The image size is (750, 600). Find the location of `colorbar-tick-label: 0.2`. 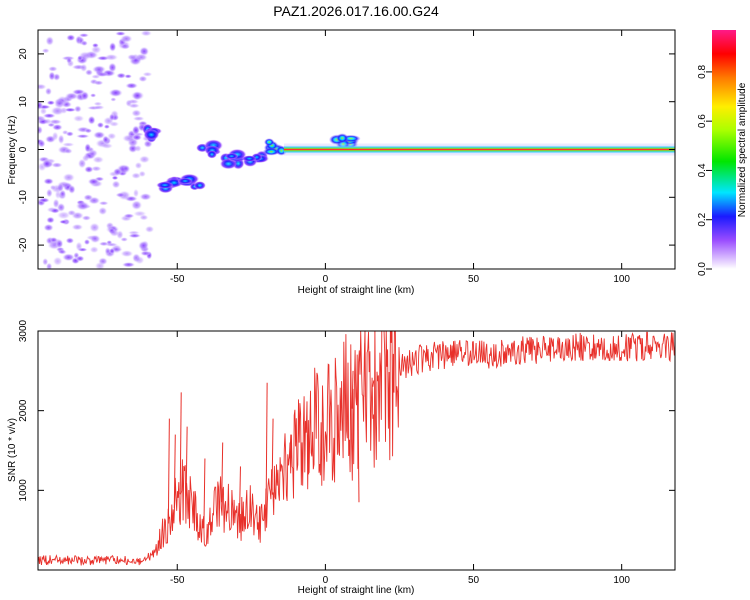

colorbar-tick-label: 0.2 is located at coordinates (702, 219).